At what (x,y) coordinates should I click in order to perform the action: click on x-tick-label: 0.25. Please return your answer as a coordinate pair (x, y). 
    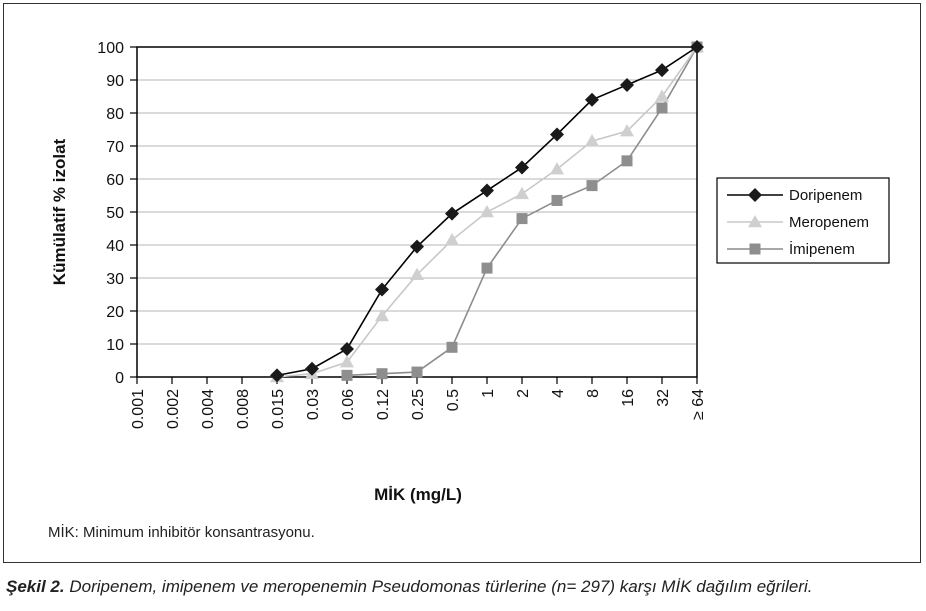
    Looking at the image, I should click on (418, 404).